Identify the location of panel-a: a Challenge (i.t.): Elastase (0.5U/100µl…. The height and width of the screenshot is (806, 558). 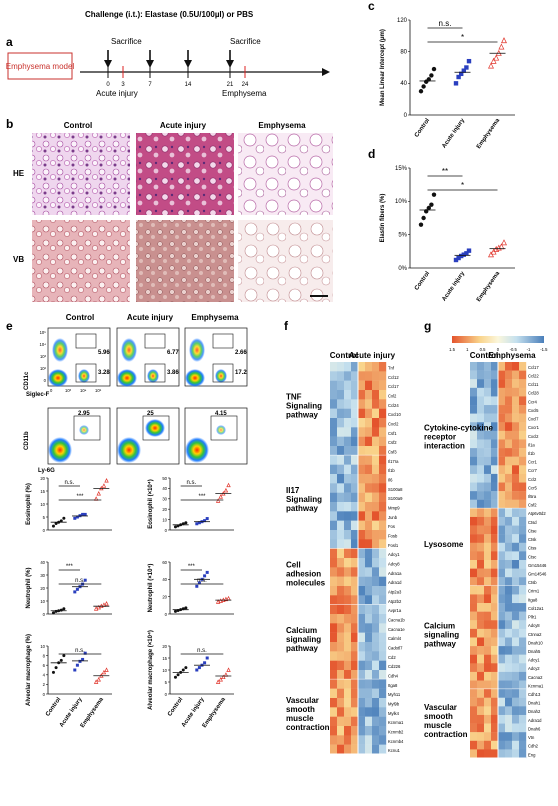
(168, 54).